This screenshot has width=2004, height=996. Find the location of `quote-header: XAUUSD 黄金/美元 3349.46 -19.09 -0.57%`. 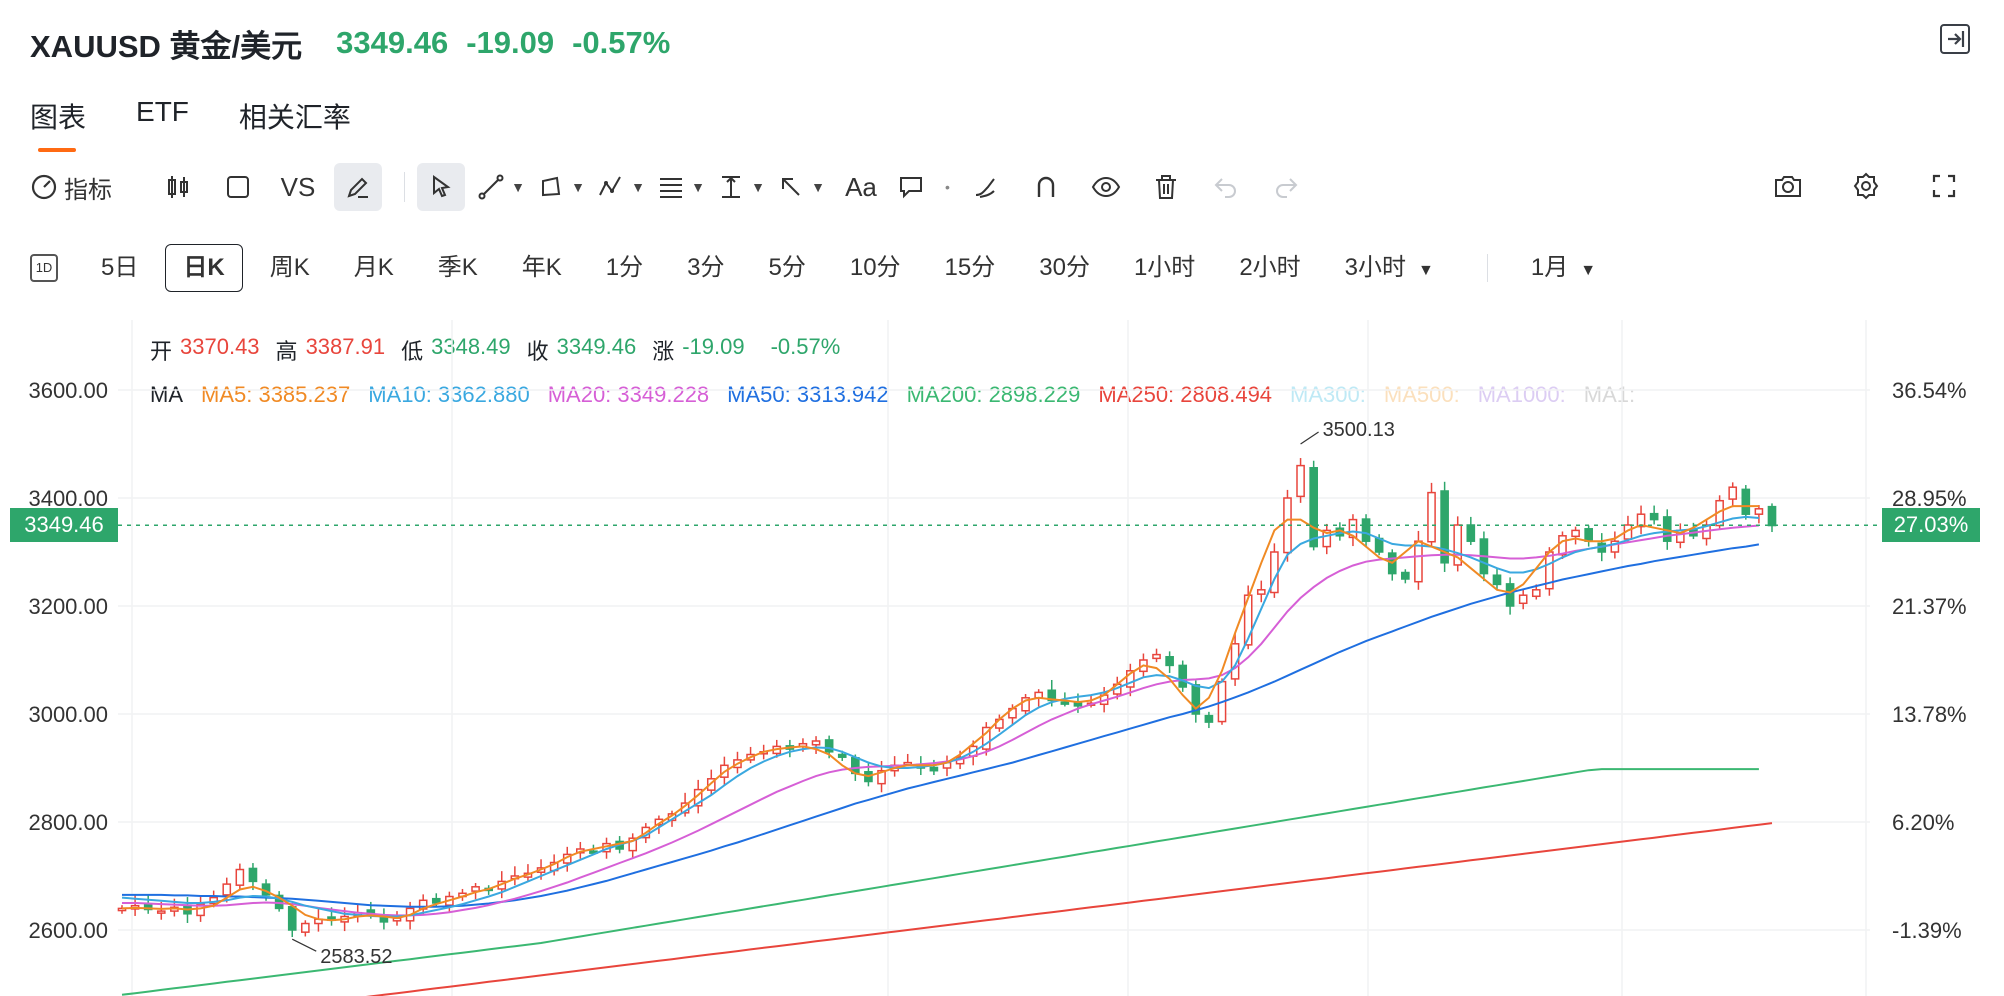

quote-header: XAUUSD 黄金/美元 3349.46 -19.09 -0.57% is located at coordinates (359, 43).